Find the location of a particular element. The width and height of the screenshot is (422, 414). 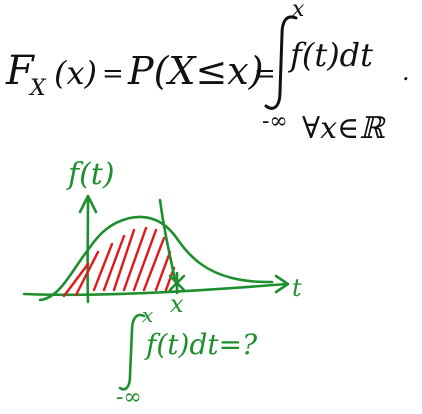

x-axis-arrow-icon is located at coordinates (282, 284).